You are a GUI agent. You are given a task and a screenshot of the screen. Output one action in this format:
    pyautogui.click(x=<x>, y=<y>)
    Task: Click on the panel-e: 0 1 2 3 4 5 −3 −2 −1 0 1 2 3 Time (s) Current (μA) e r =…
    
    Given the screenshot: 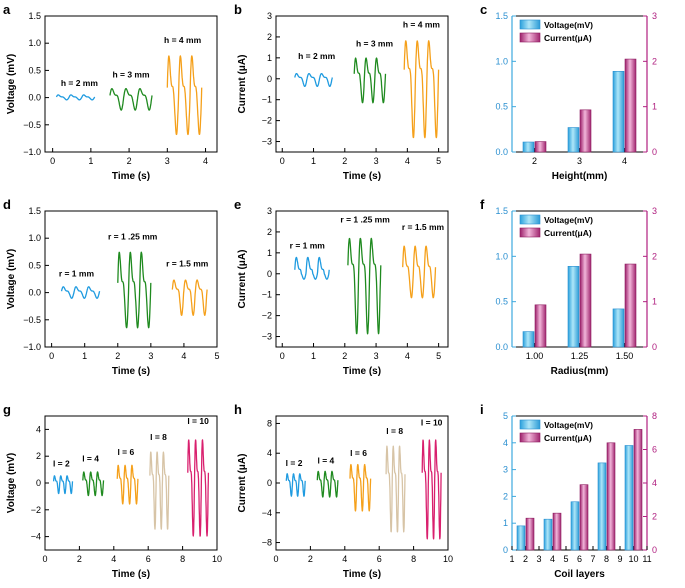 What is the action you would take?
    pyautogui.click(x=341, y=287)
    